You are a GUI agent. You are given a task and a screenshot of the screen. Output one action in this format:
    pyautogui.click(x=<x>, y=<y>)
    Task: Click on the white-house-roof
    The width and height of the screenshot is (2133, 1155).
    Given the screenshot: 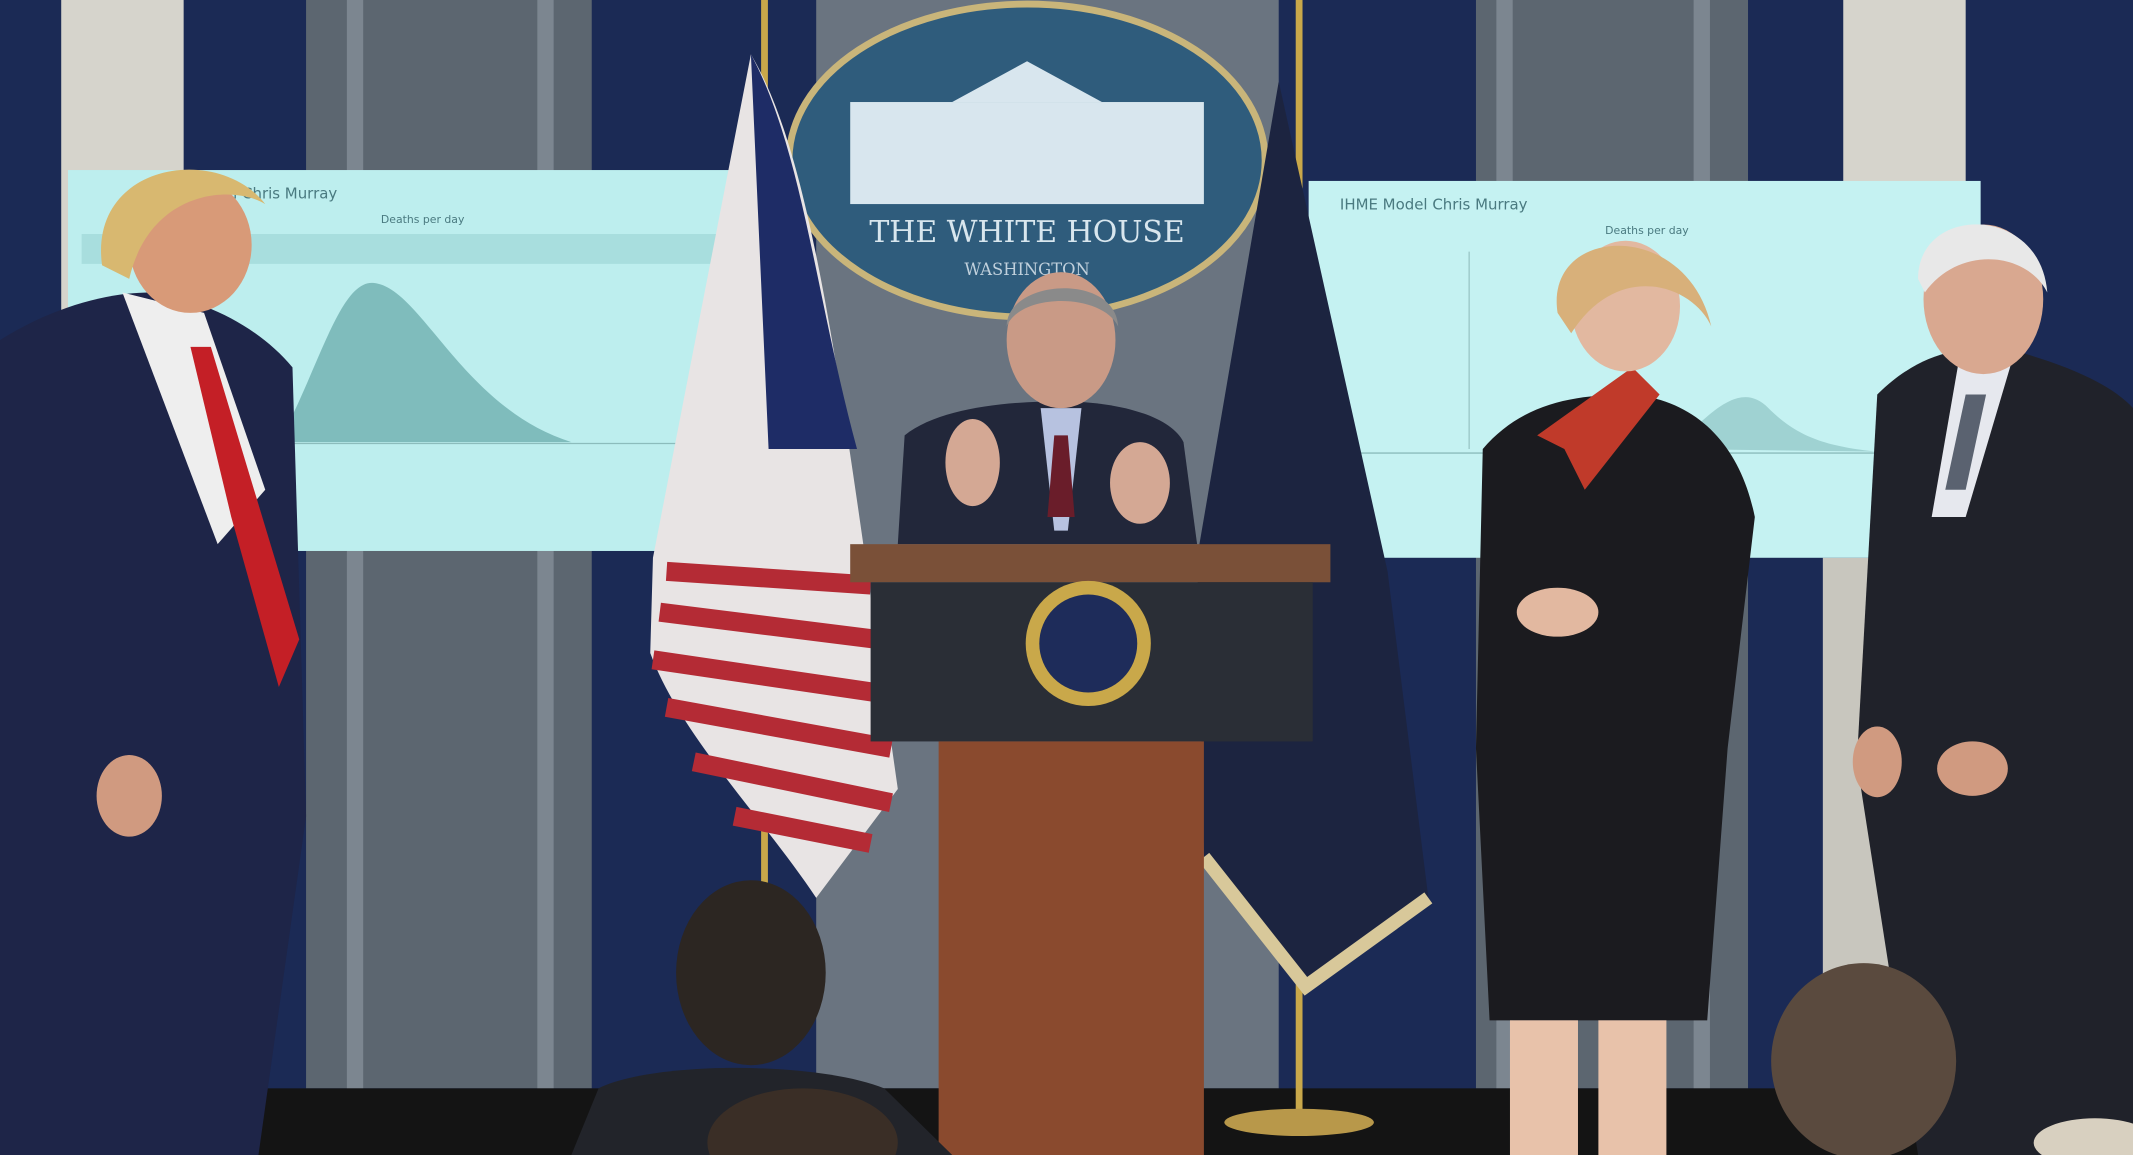 What is the action you would take?
    pyautogui.click(x=1027, y=82)
    